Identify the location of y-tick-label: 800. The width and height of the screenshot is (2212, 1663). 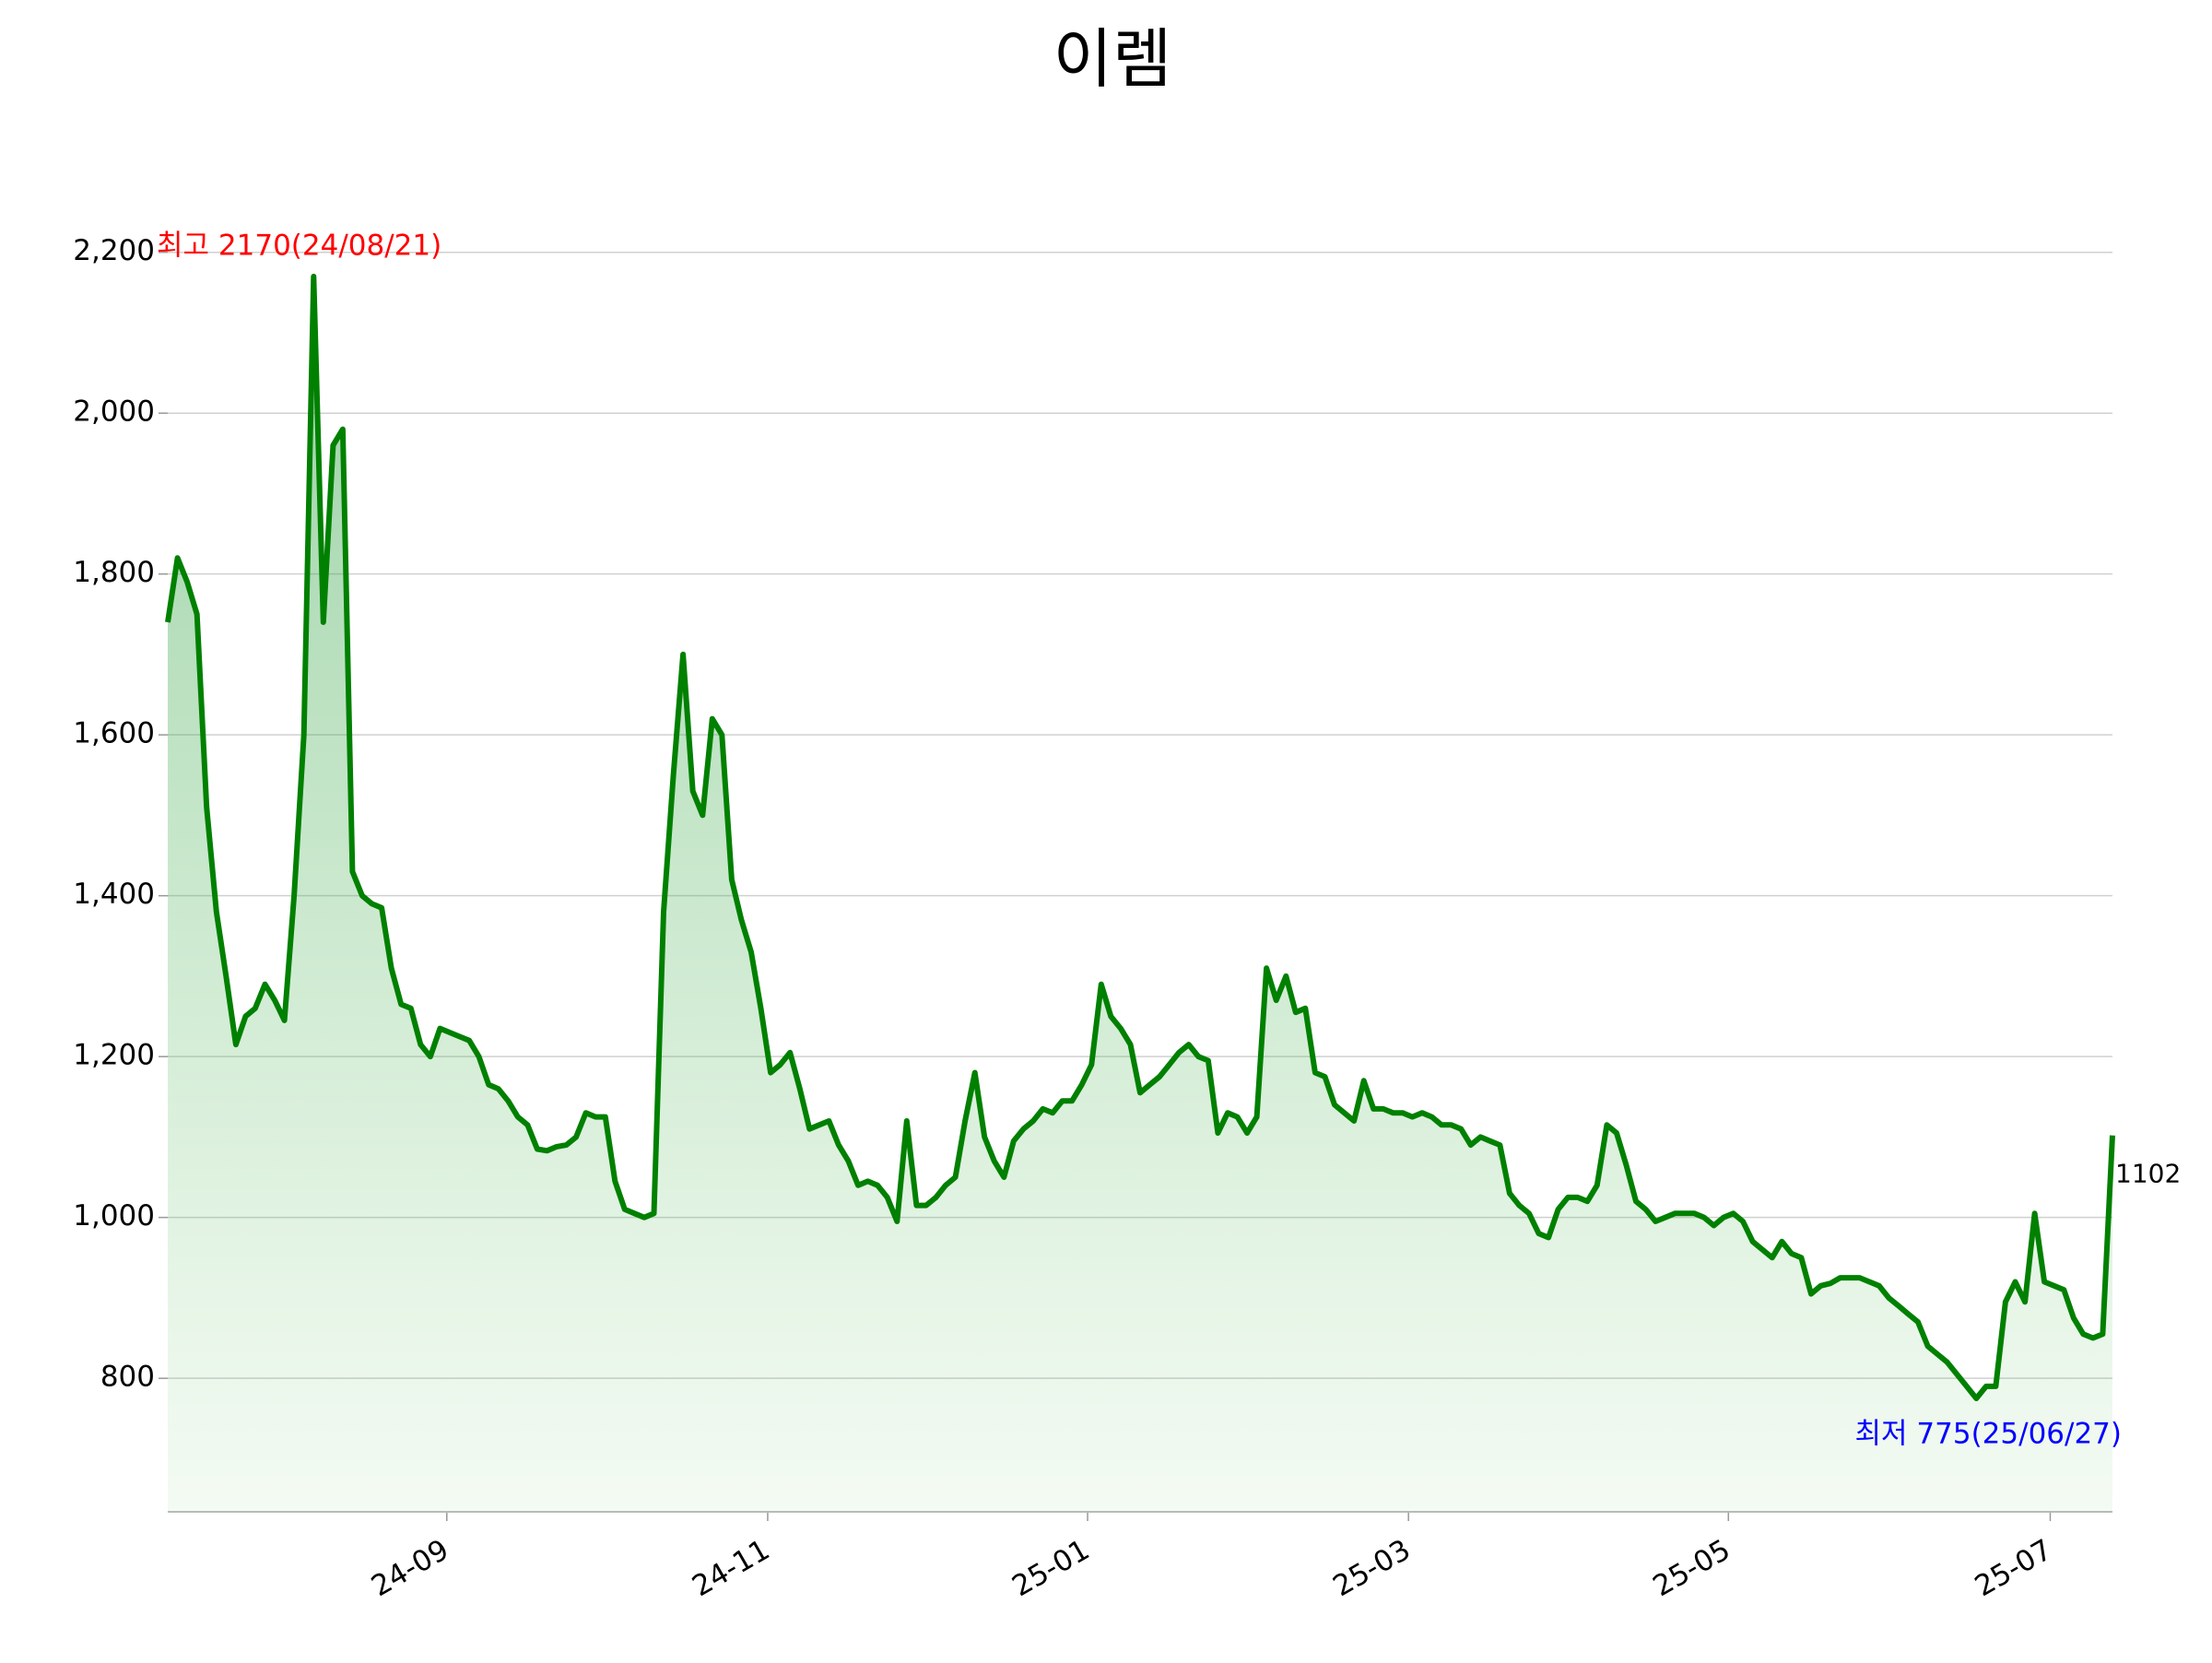
(127, 1377).